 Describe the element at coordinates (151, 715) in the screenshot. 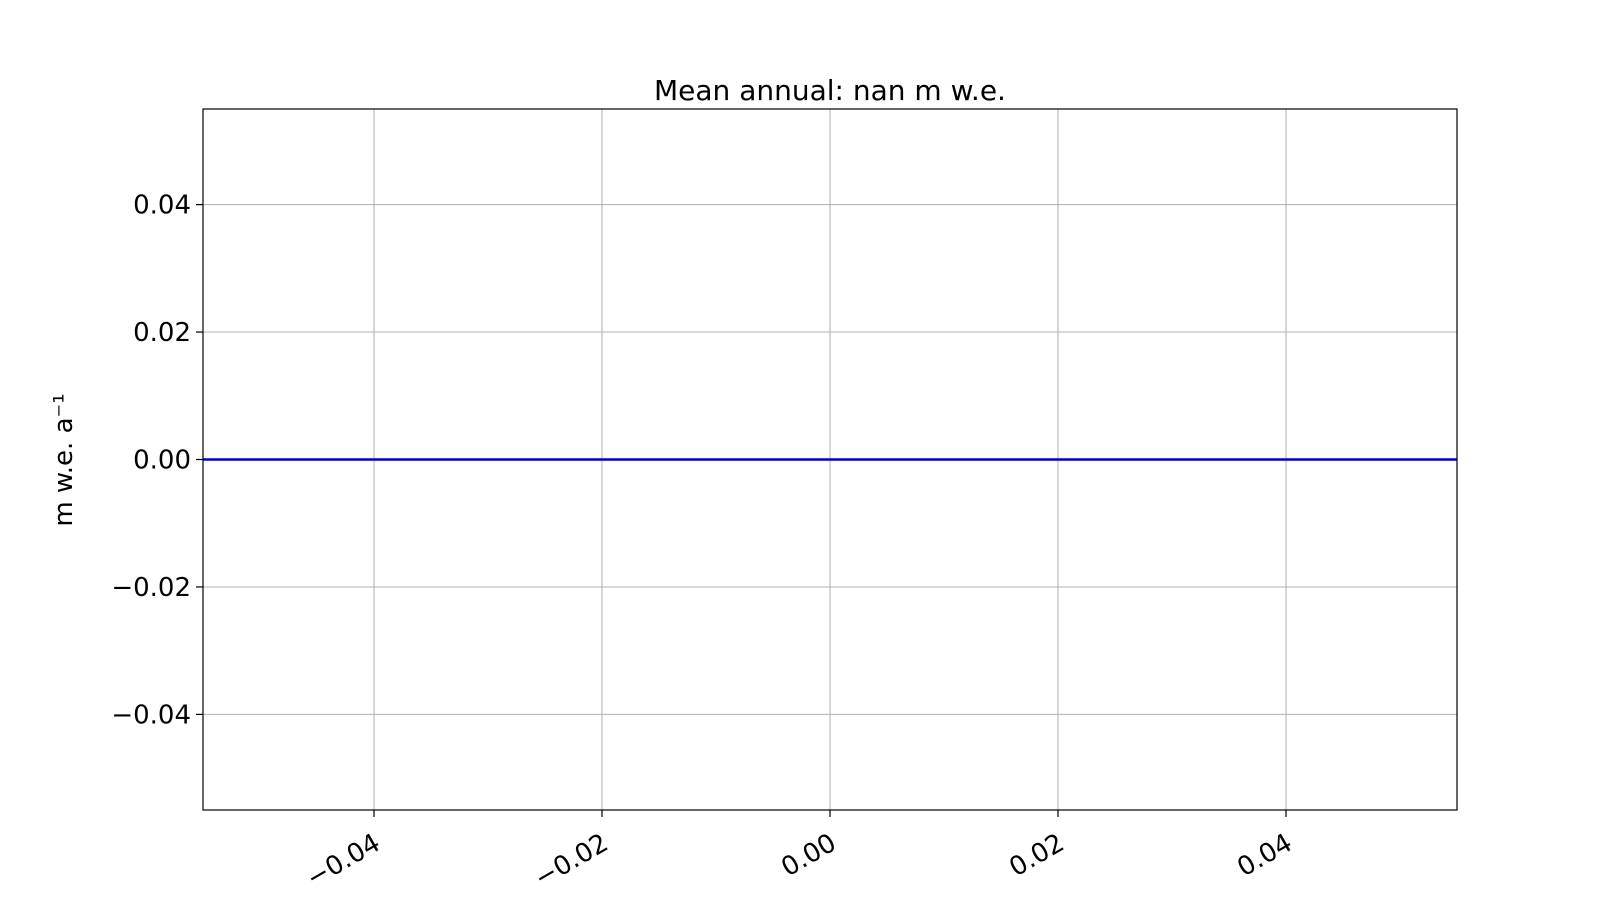

I see `y-tick-label: −0.04` at that location.